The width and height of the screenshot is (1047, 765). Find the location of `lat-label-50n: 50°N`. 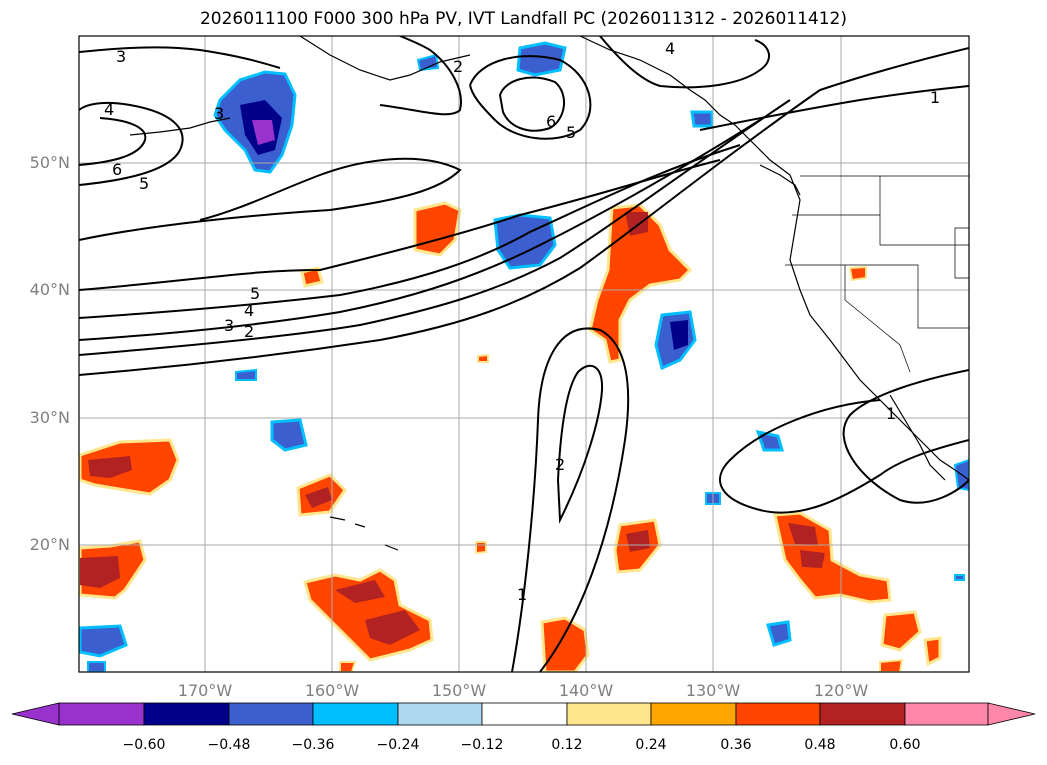

lat-label-50n: 50°N is located at coordinates (49, 162).